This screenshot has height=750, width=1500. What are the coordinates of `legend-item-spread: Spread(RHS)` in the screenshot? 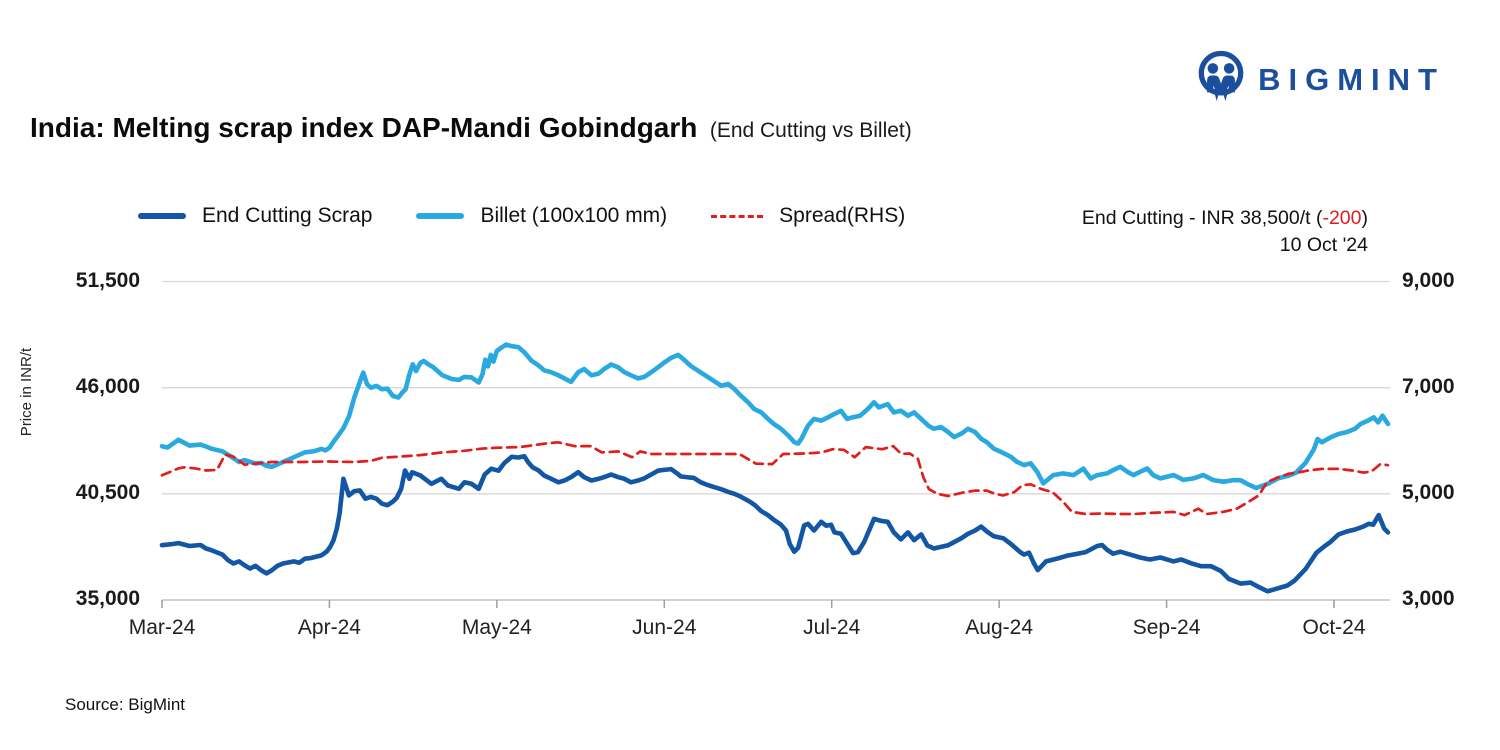 It's located at (808, 216).